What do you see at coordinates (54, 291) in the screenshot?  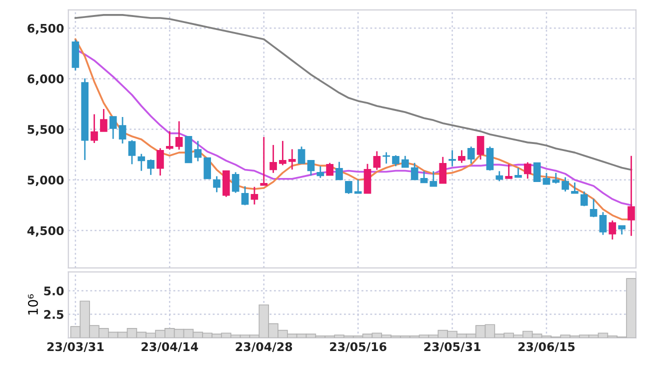 I see `y-tick-label: 5.0` at bounding box center [54, 291].